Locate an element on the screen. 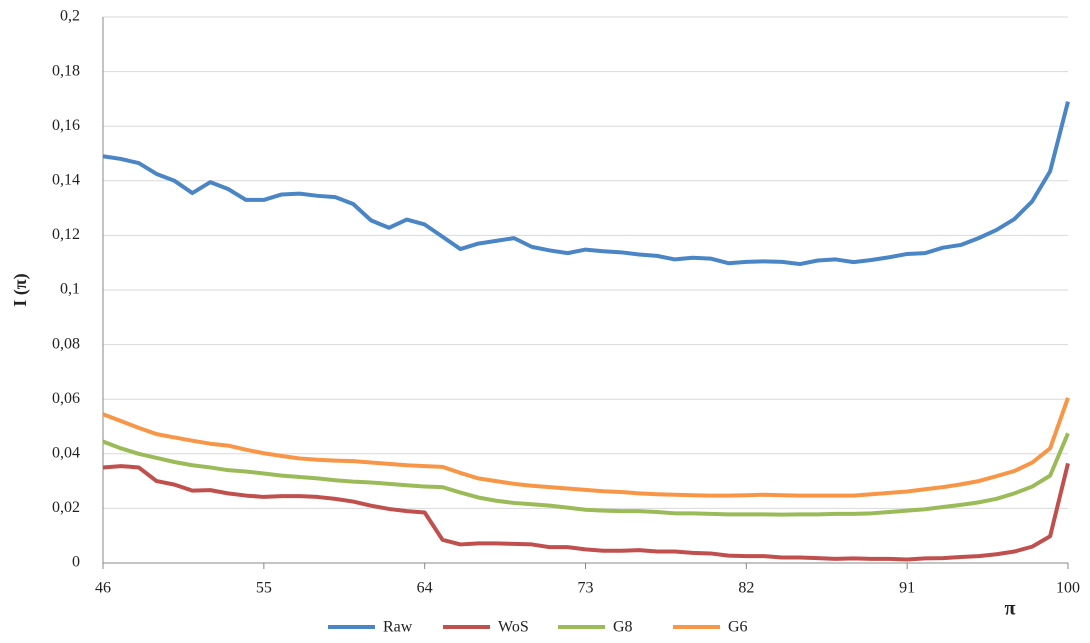  y-tick-label: 0,12 is located at coordinates (66, 234).